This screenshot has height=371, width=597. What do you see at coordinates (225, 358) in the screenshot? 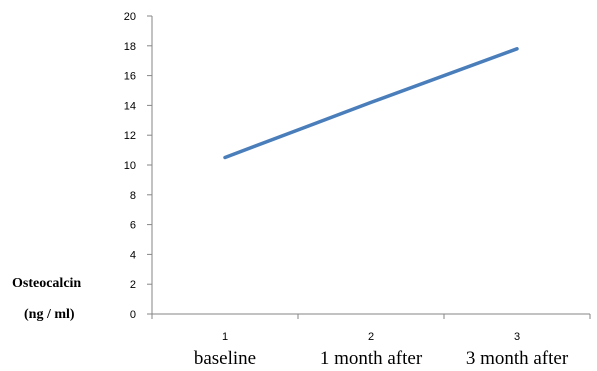
I see `category-label: baseline` at bounding box center [225, 358].